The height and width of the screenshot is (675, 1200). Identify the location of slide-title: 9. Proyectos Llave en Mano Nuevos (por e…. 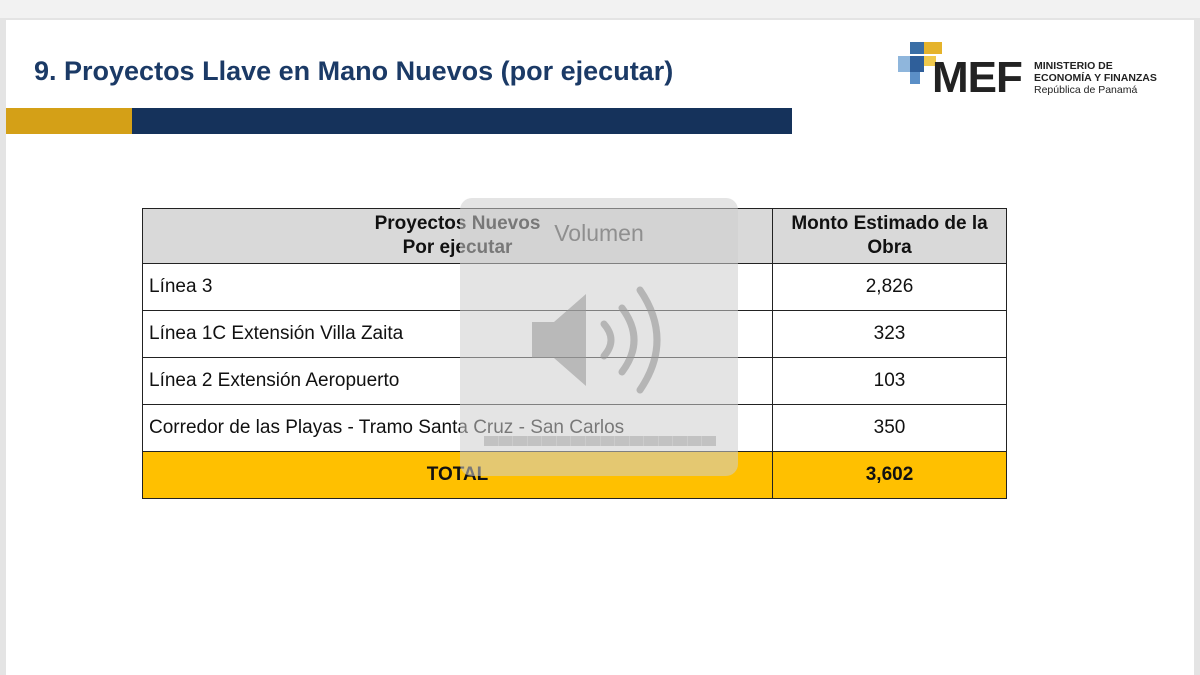
(354, 71).